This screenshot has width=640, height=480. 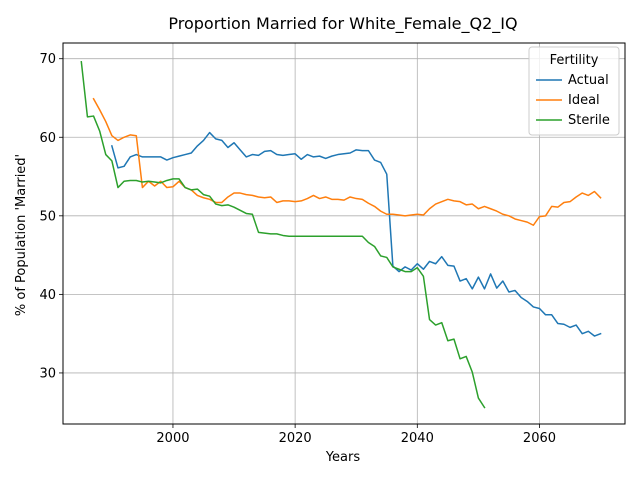 I want to click on legend-label-actual: Actual, so click(x=588, y=80).